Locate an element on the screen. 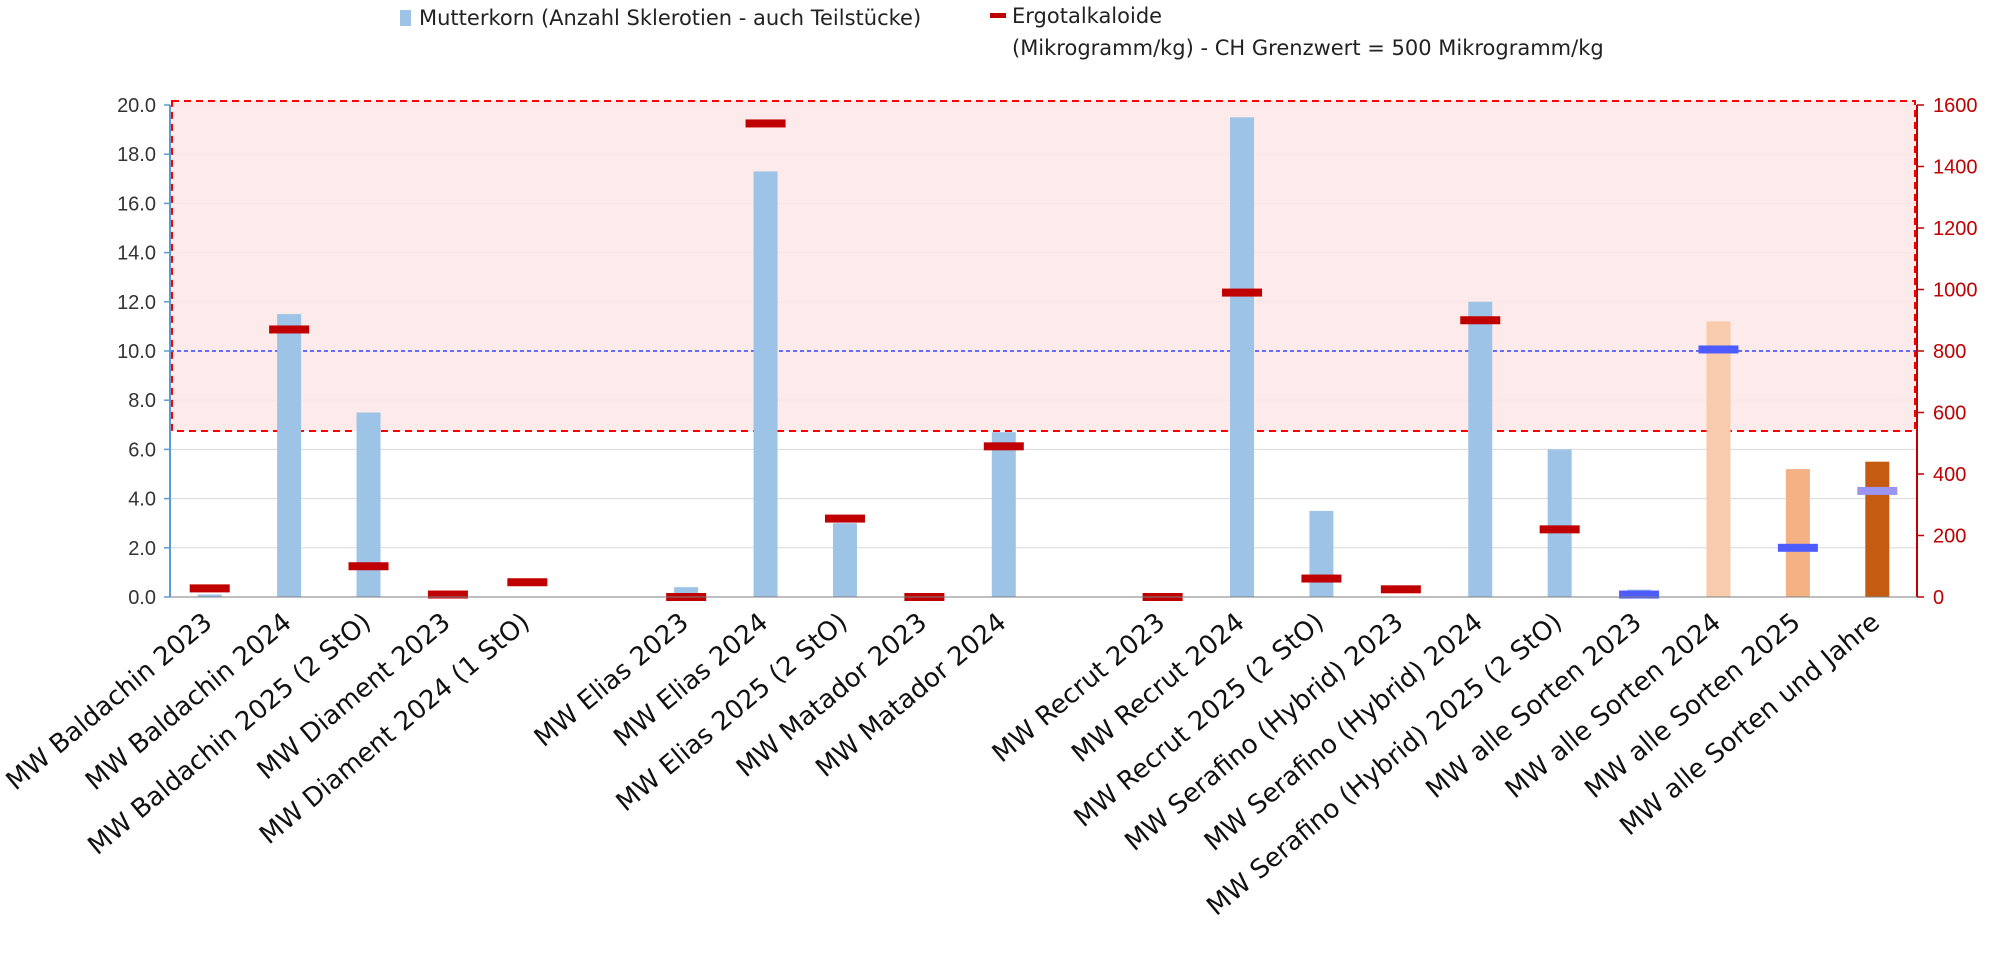 Image resolution: width=2007 pixels, height=975 pixels. right-tick-label: 0 is located at coordinates (1938, 598).